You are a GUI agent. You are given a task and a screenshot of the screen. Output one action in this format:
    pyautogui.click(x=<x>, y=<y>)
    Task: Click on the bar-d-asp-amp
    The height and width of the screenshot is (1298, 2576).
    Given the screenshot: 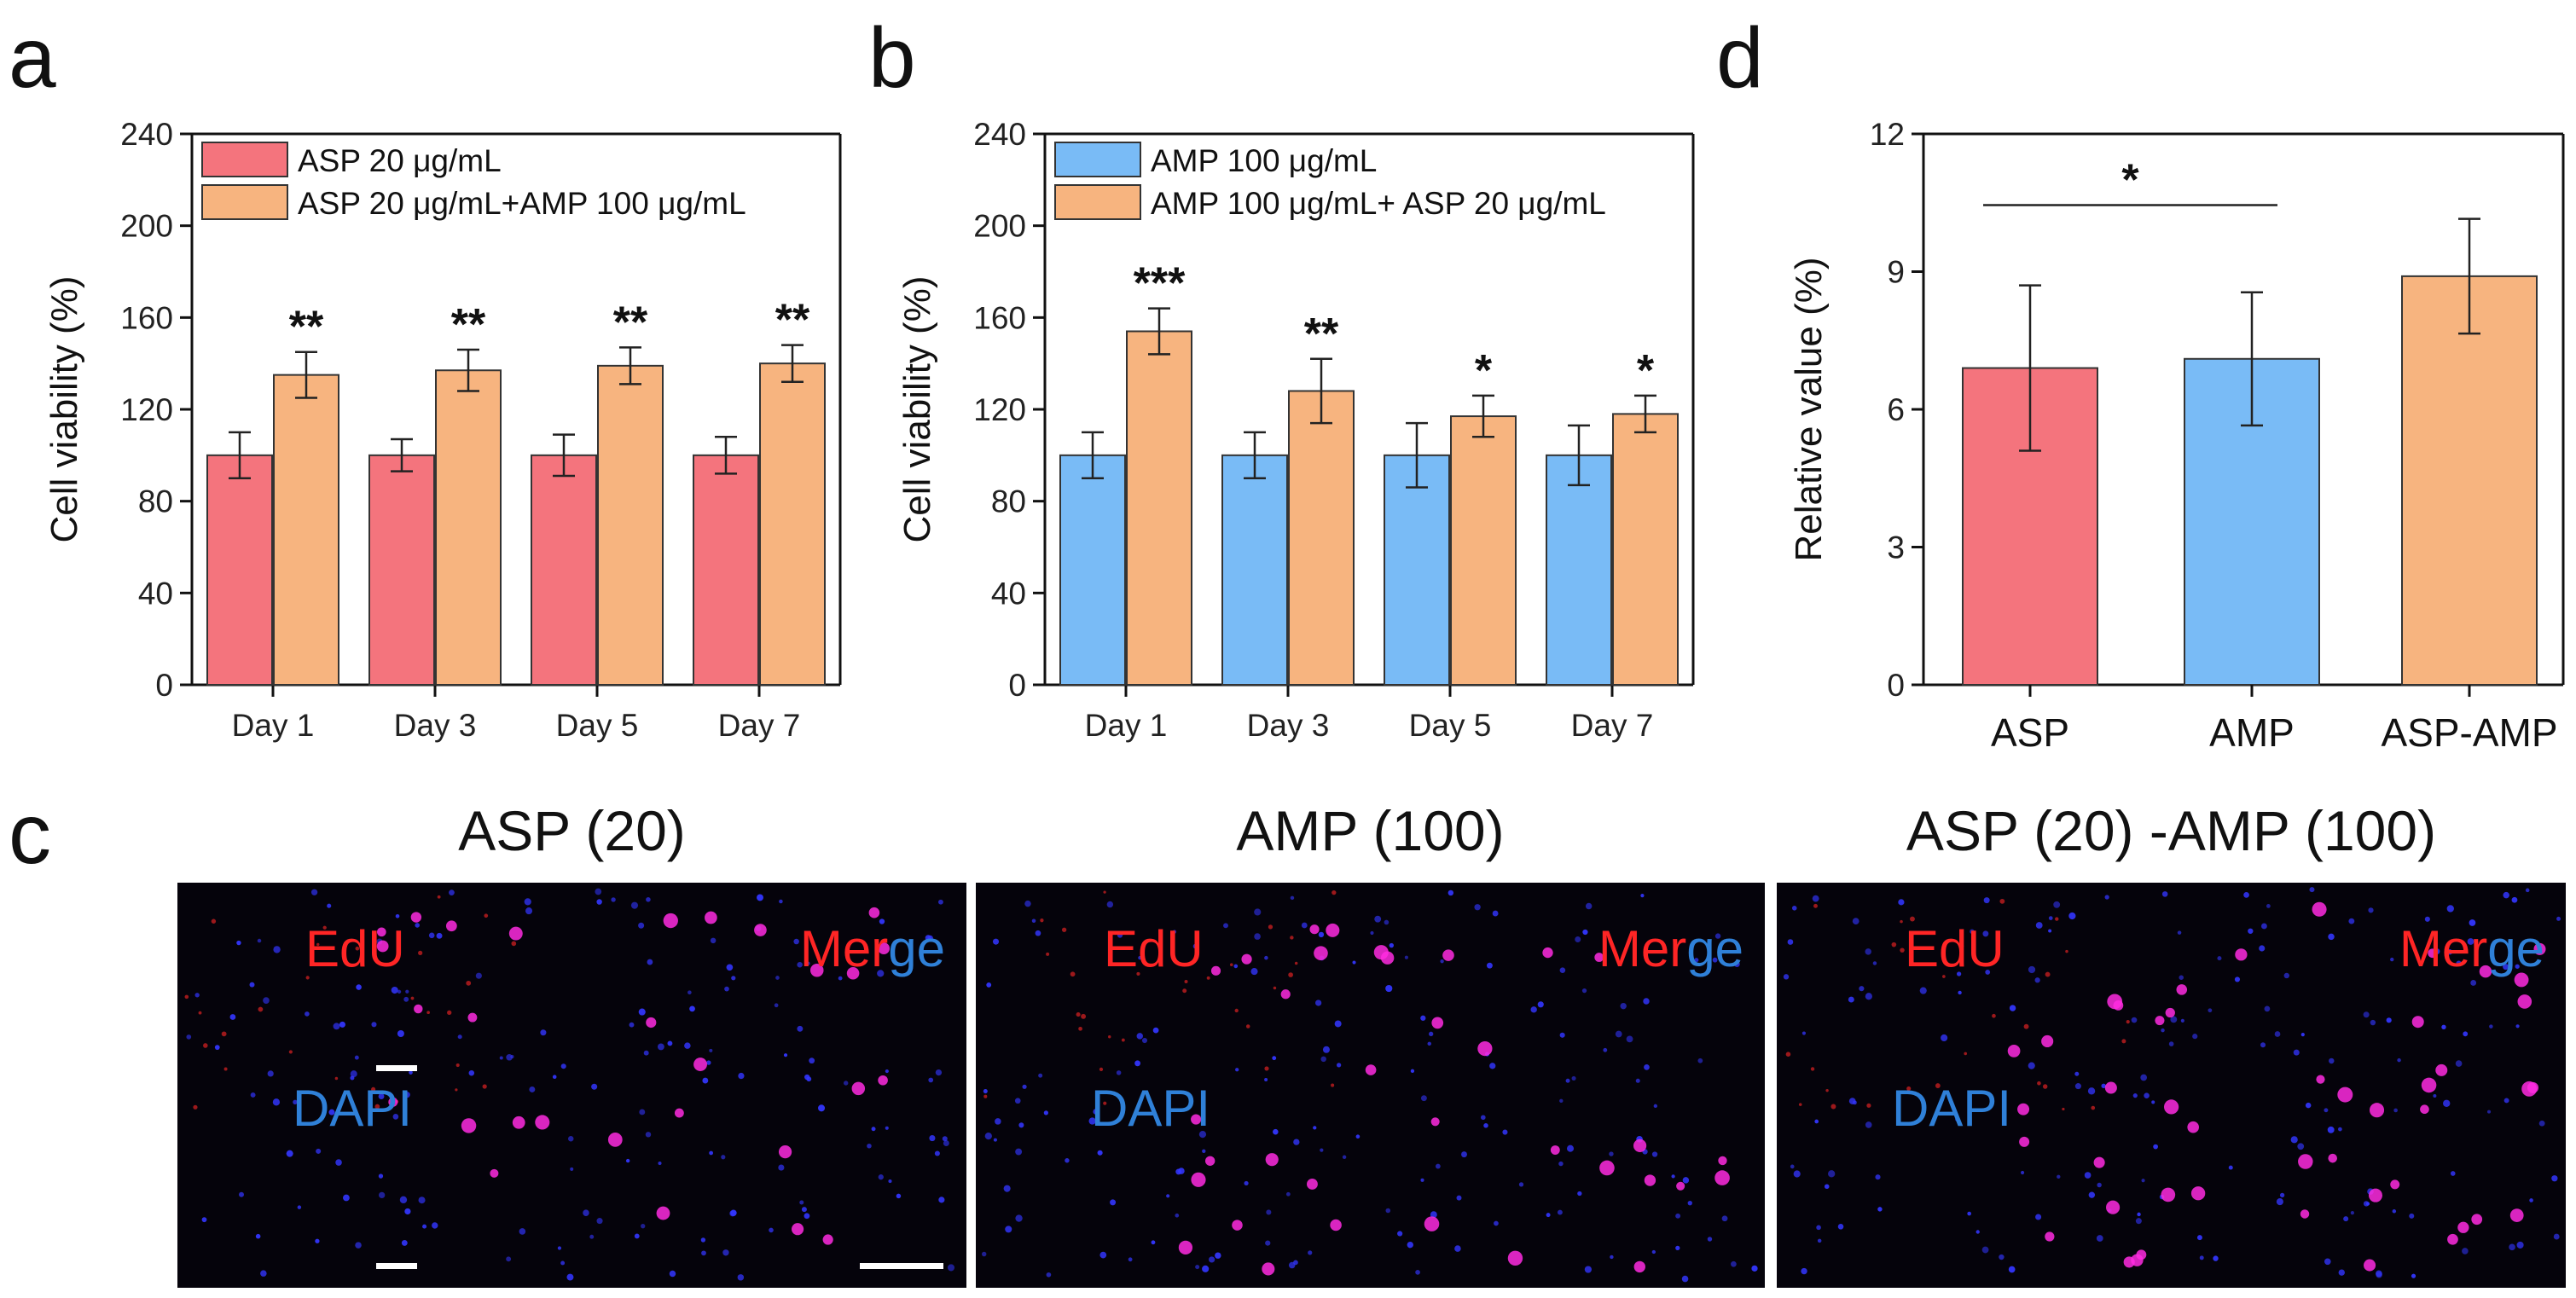 What is the action you would take?
    pyautogui.click(x=2469, y=481)
    